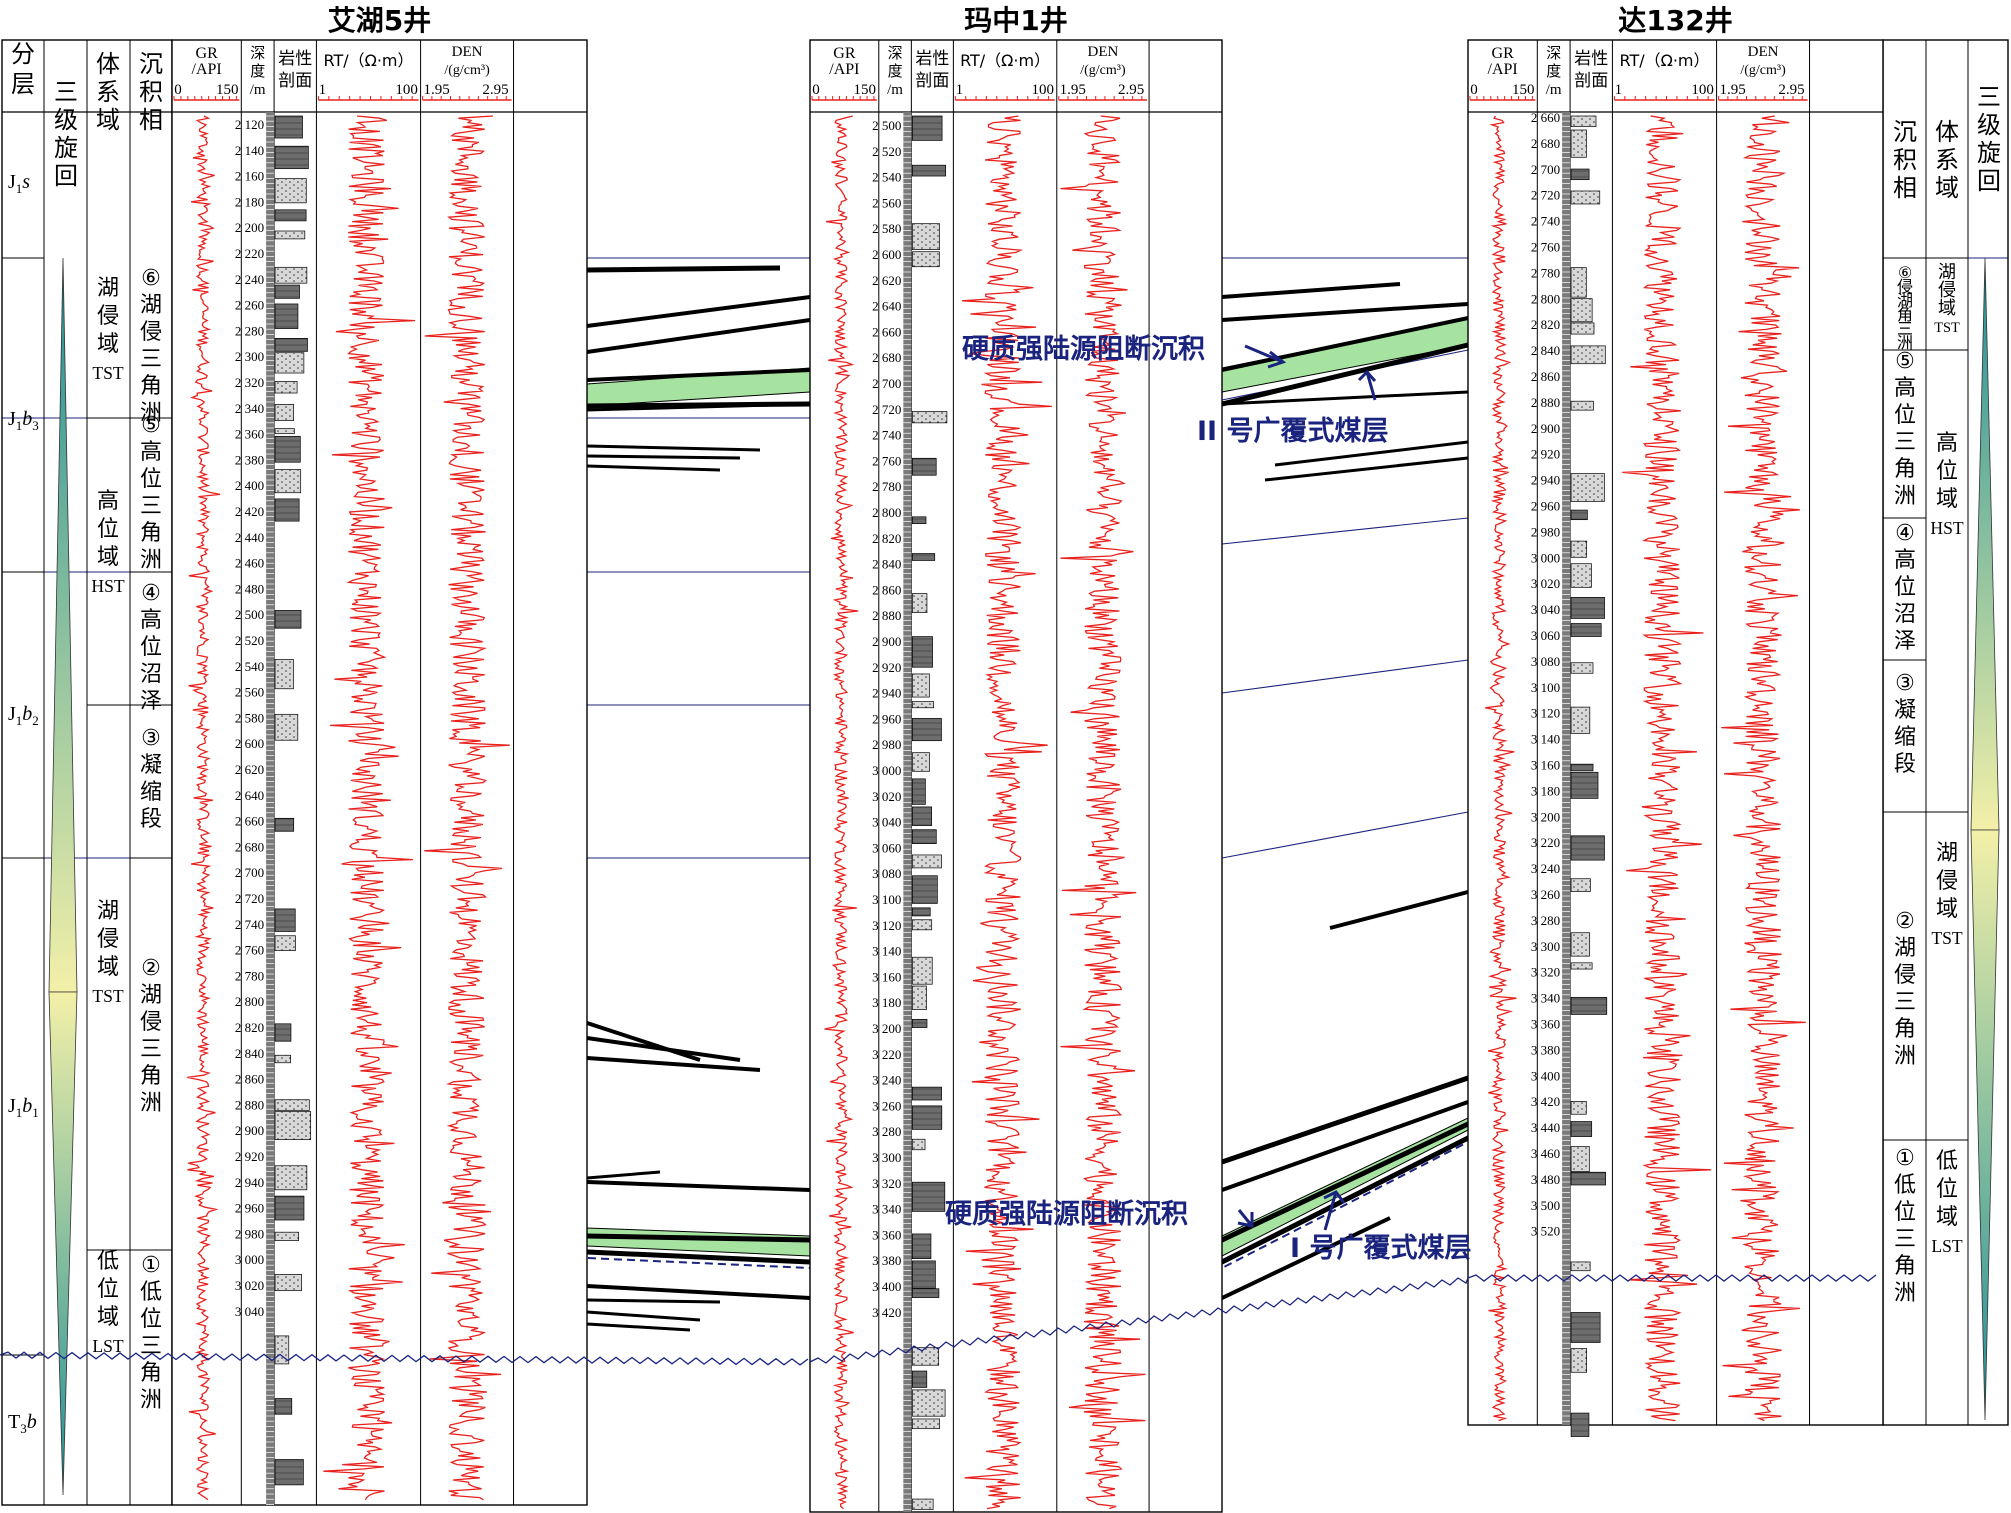  I want to click on depth-scale-strip, so click(1566, 768).